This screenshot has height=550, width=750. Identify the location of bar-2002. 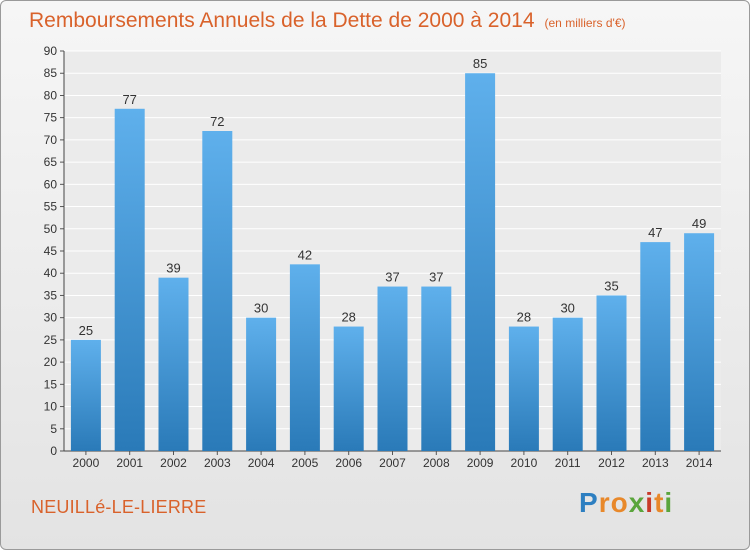
(173, 364).